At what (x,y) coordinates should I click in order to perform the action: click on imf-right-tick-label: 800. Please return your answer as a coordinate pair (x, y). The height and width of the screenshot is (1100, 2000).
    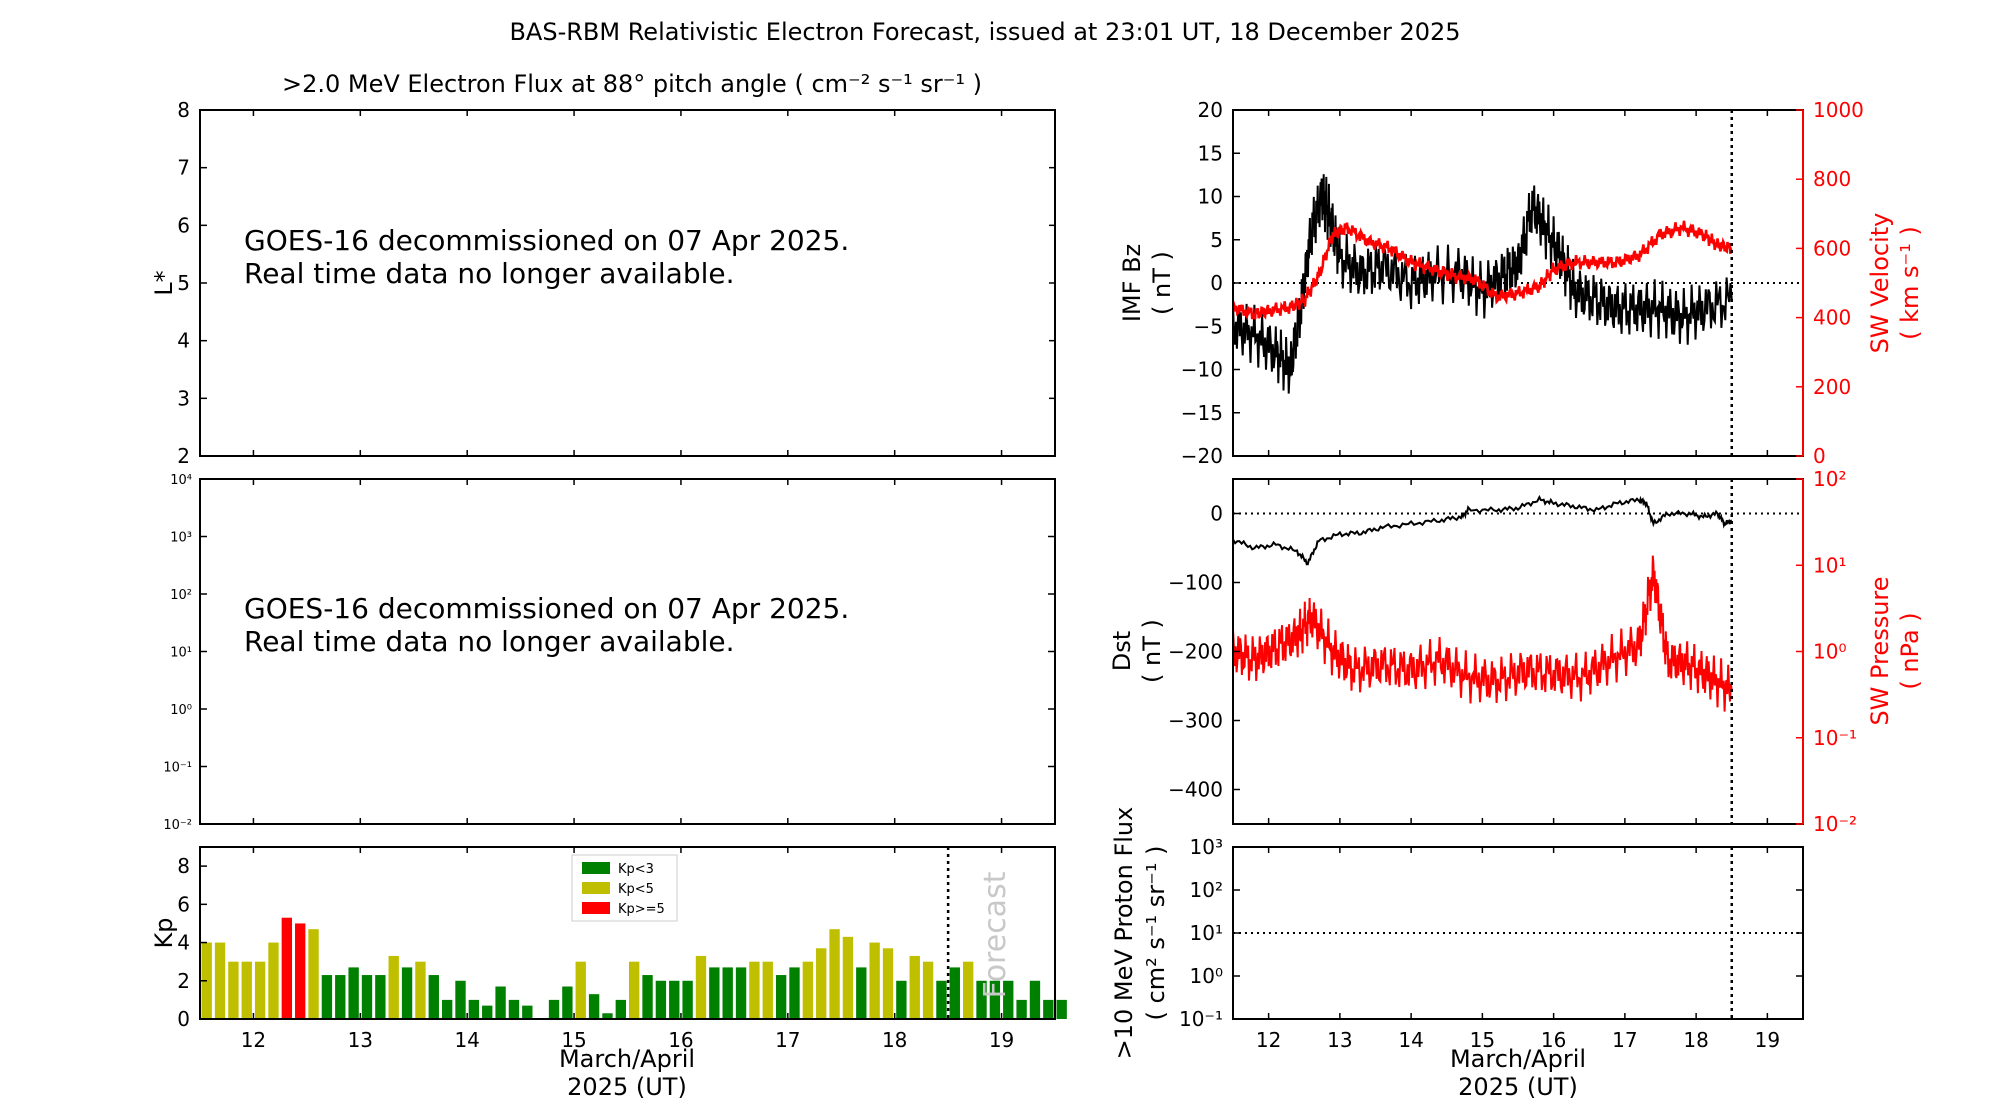
    Looking at the image, I should click on (1832, 179).